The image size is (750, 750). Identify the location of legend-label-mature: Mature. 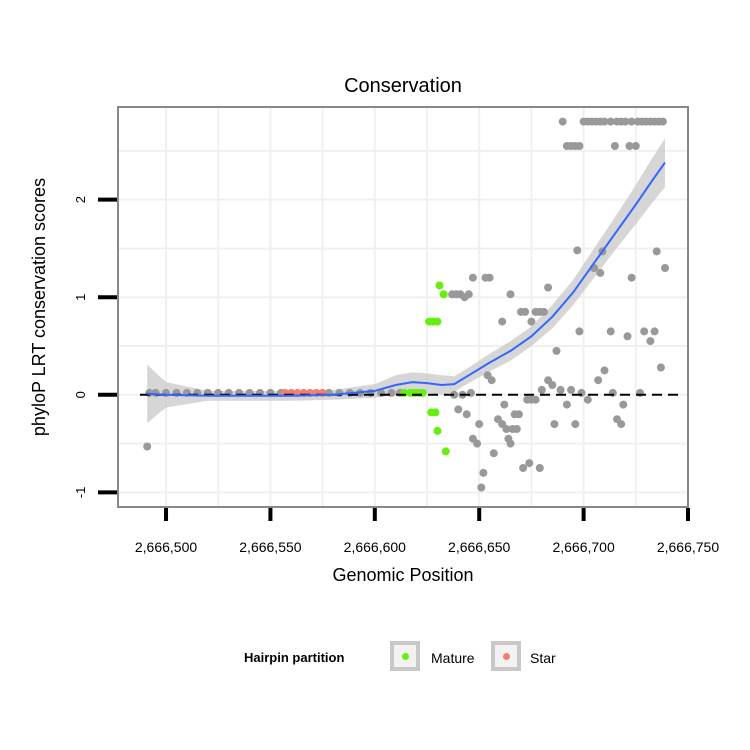
(453, 658).